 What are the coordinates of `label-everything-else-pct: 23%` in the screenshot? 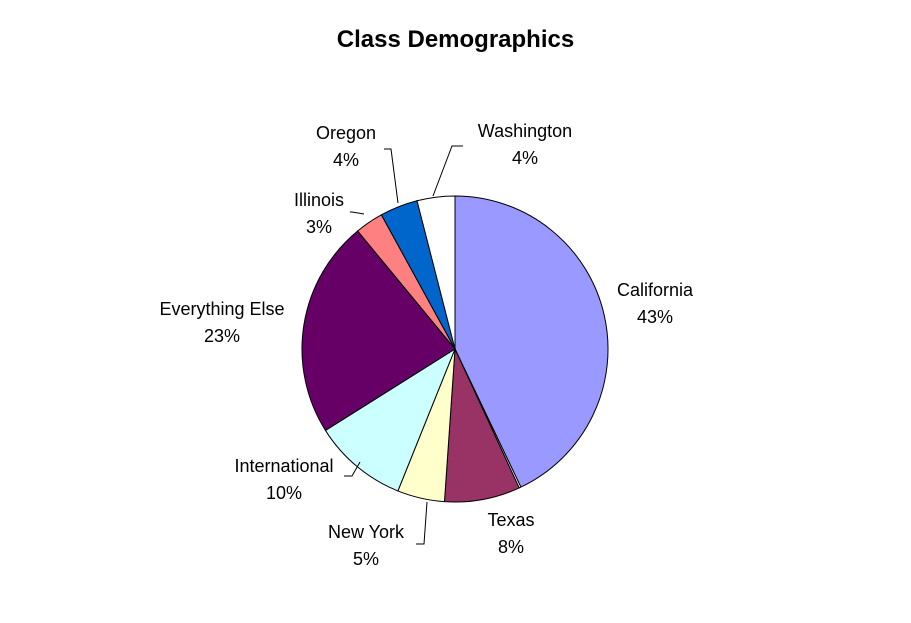 It's located at (222, 336).